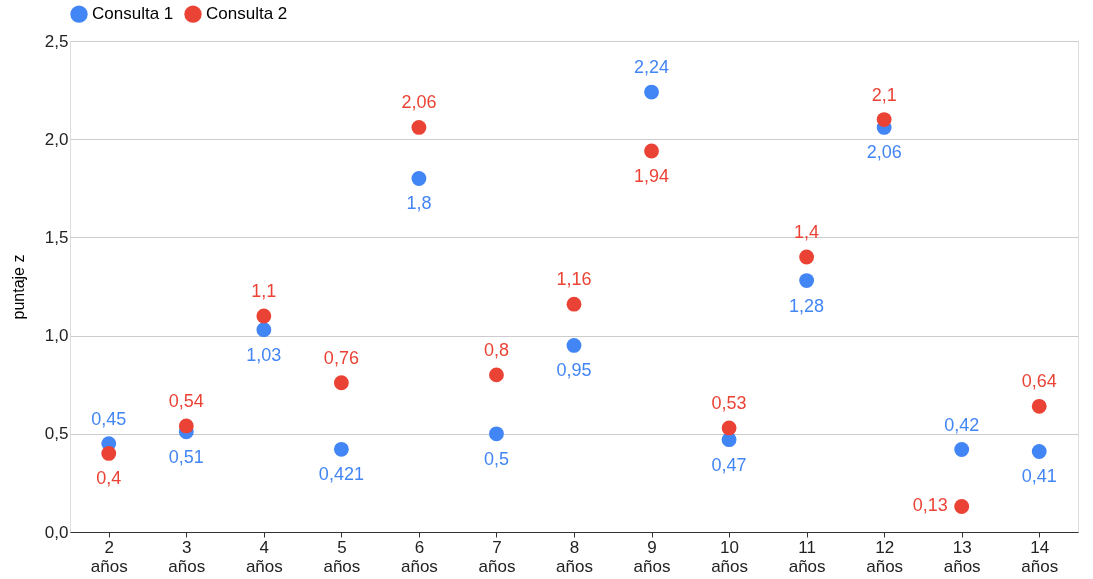 The height and width of the screenshot is (579, 1093). What do you see at coordinates (133, 14) in the screenshot?
I see `legend-label: Consulta 1` at bounding box center [133, 14].